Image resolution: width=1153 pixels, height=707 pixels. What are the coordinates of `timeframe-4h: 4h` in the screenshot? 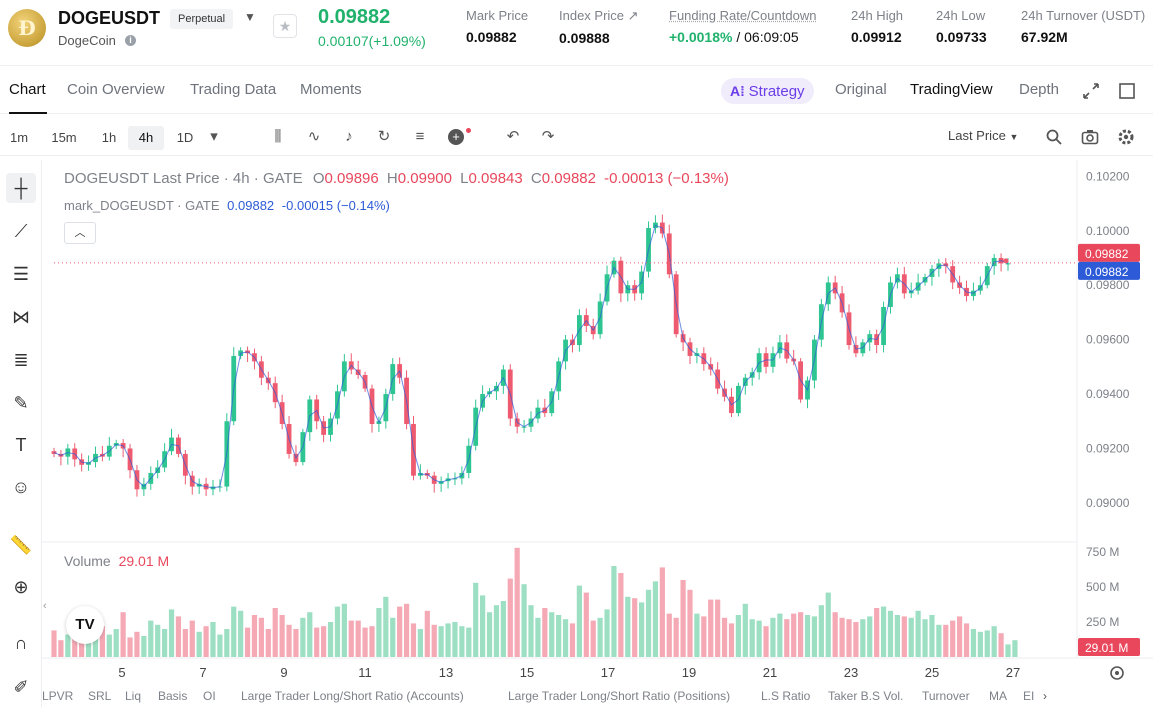 It's located at (146, 138).